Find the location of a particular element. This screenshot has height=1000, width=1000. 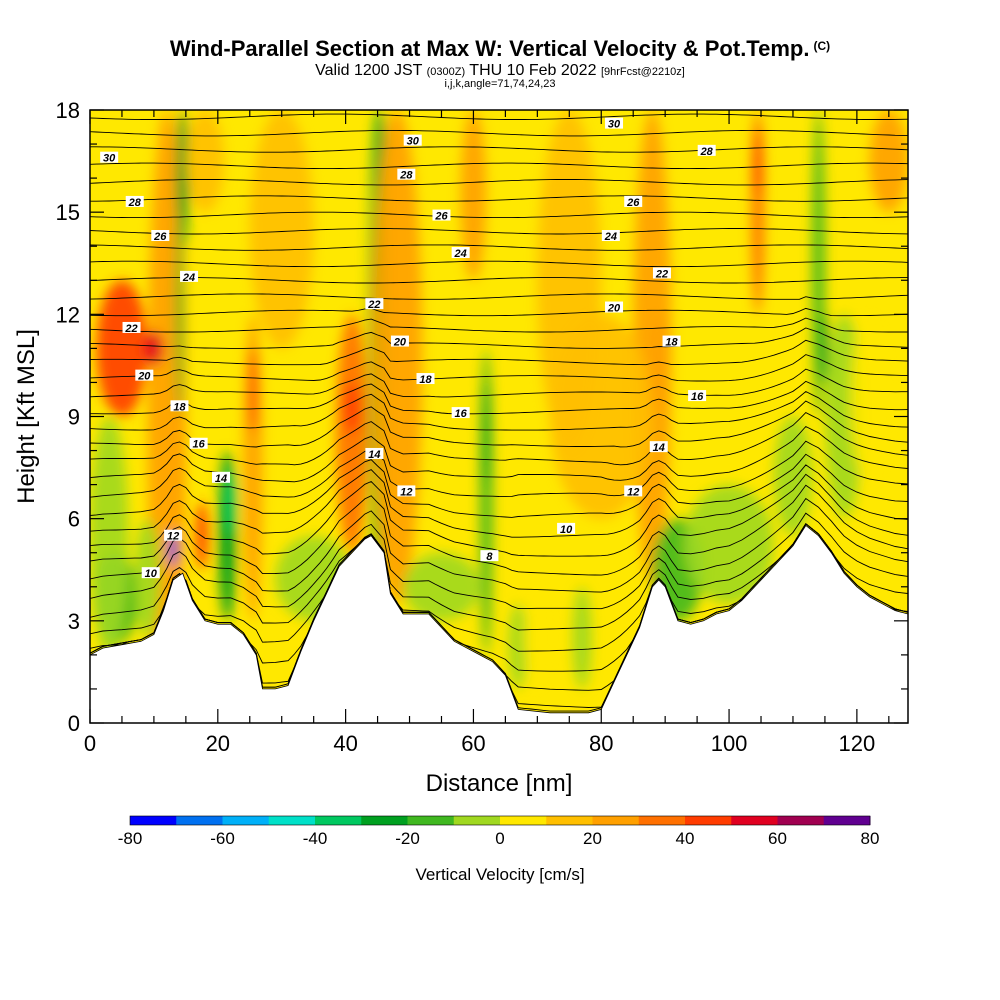

colorbar-tick-label: 40 is located at coordinates (685, 838).